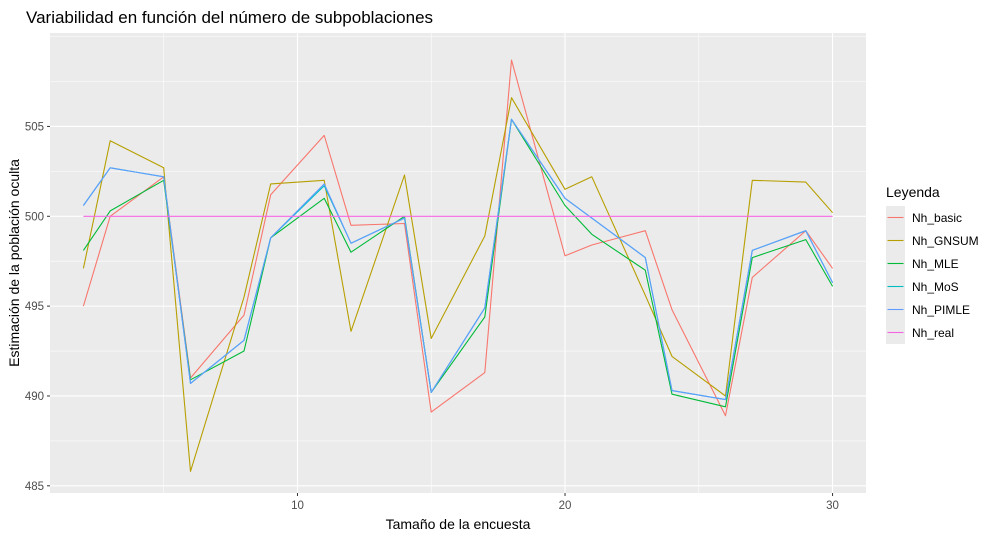  What do you see at coordinates (941, 310) in the screenshot?
I see `legend-label: Nh_PIMLE` at bounding box center [941, 310].